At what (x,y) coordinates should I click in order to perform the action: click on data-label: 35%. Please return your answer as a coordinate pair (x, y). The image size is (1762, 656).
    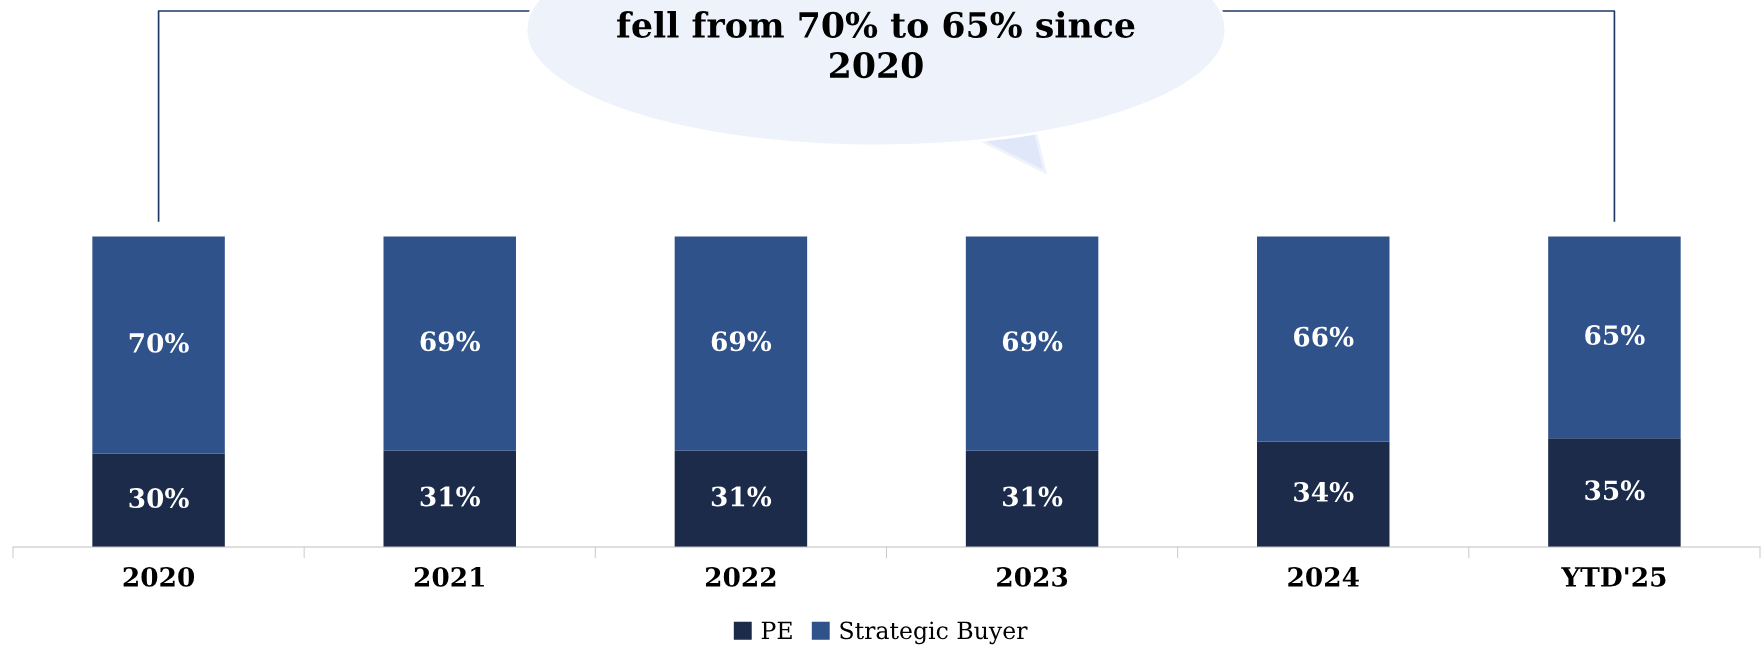
    Looking at the image, I should click on (1615, 490).